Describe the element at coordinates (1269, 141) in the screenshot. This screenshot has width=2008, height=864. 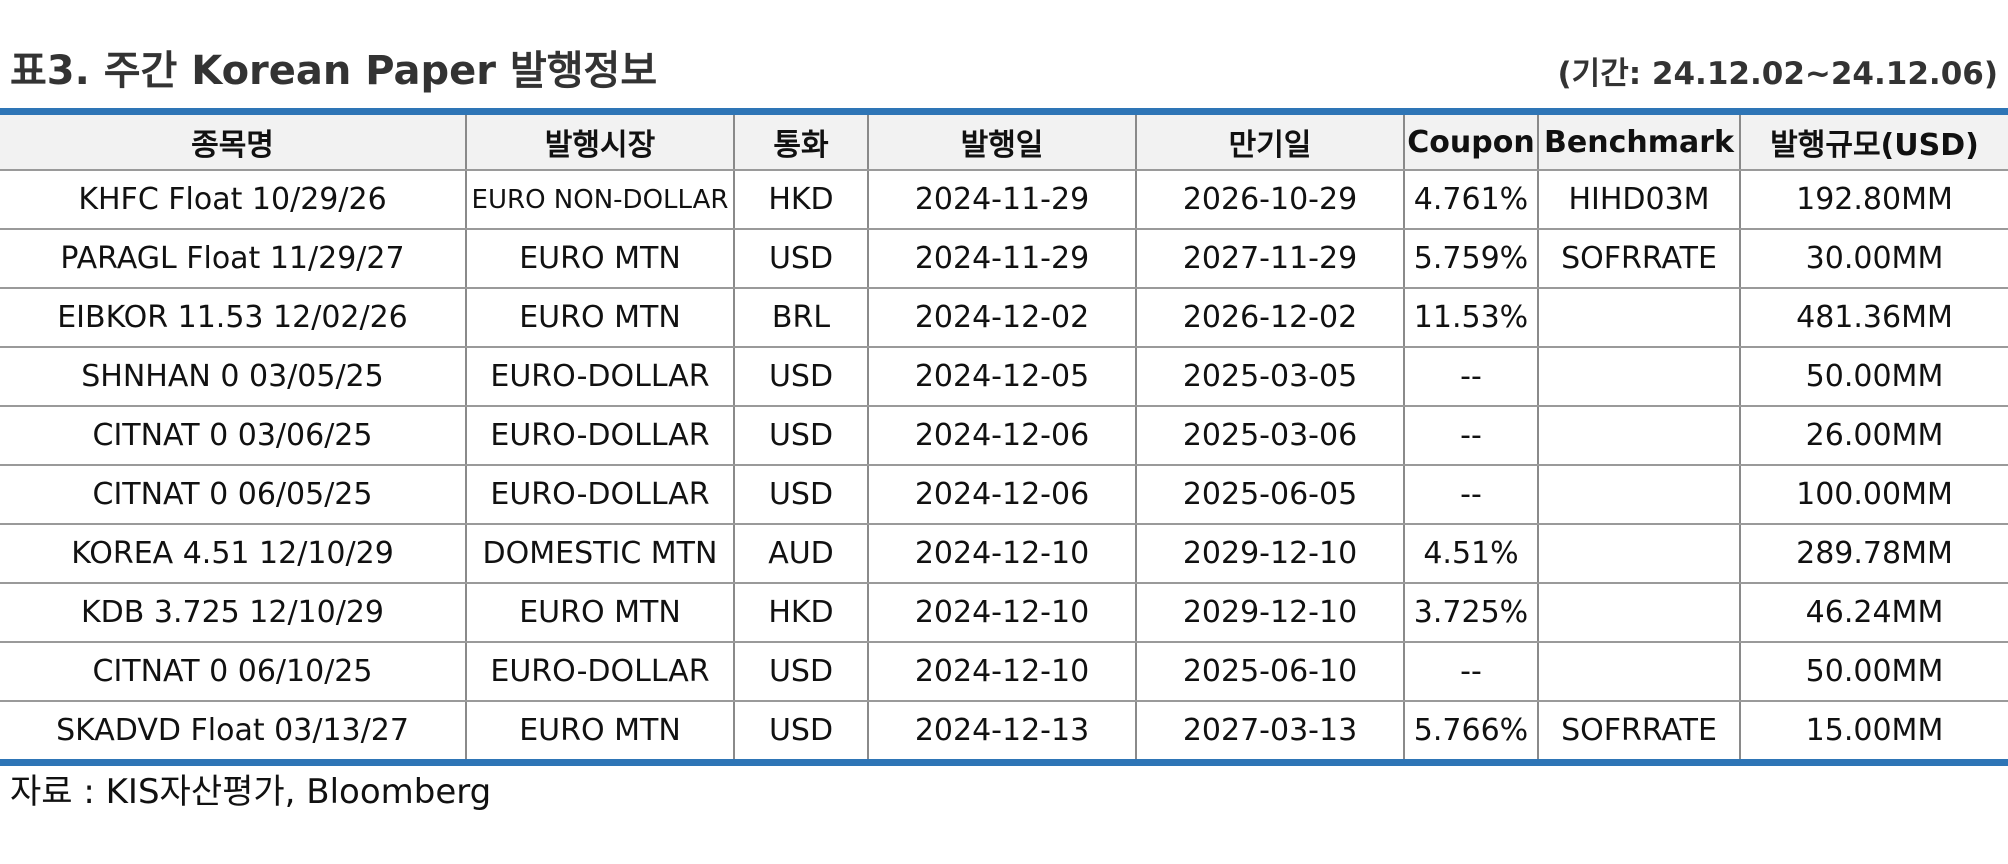
I see `column-header-maturity-date: 만기일` at that location.